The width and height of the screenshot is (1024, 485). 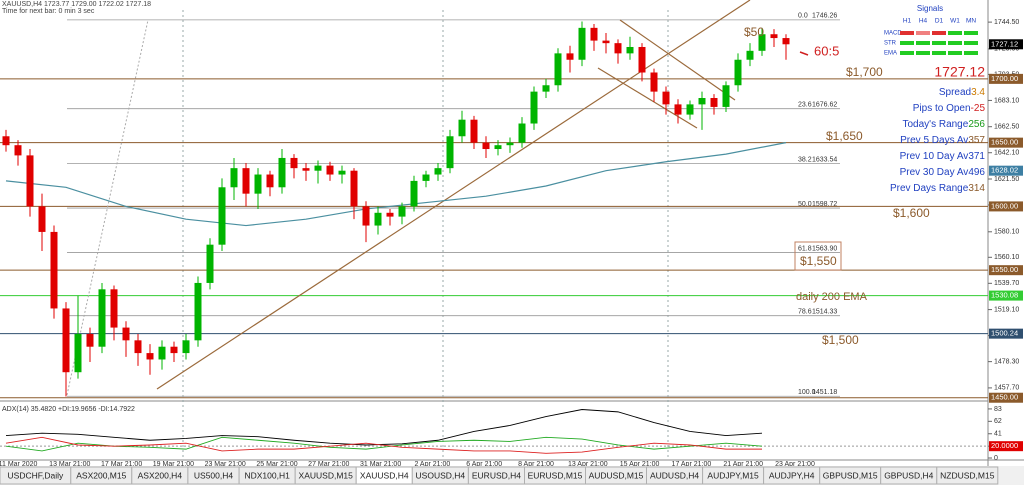 What do you see at coordinates (173, 464) in the screenshot?
I see `x-tick-label: 19 Mar 21:00` at bounding box center [173, 464].